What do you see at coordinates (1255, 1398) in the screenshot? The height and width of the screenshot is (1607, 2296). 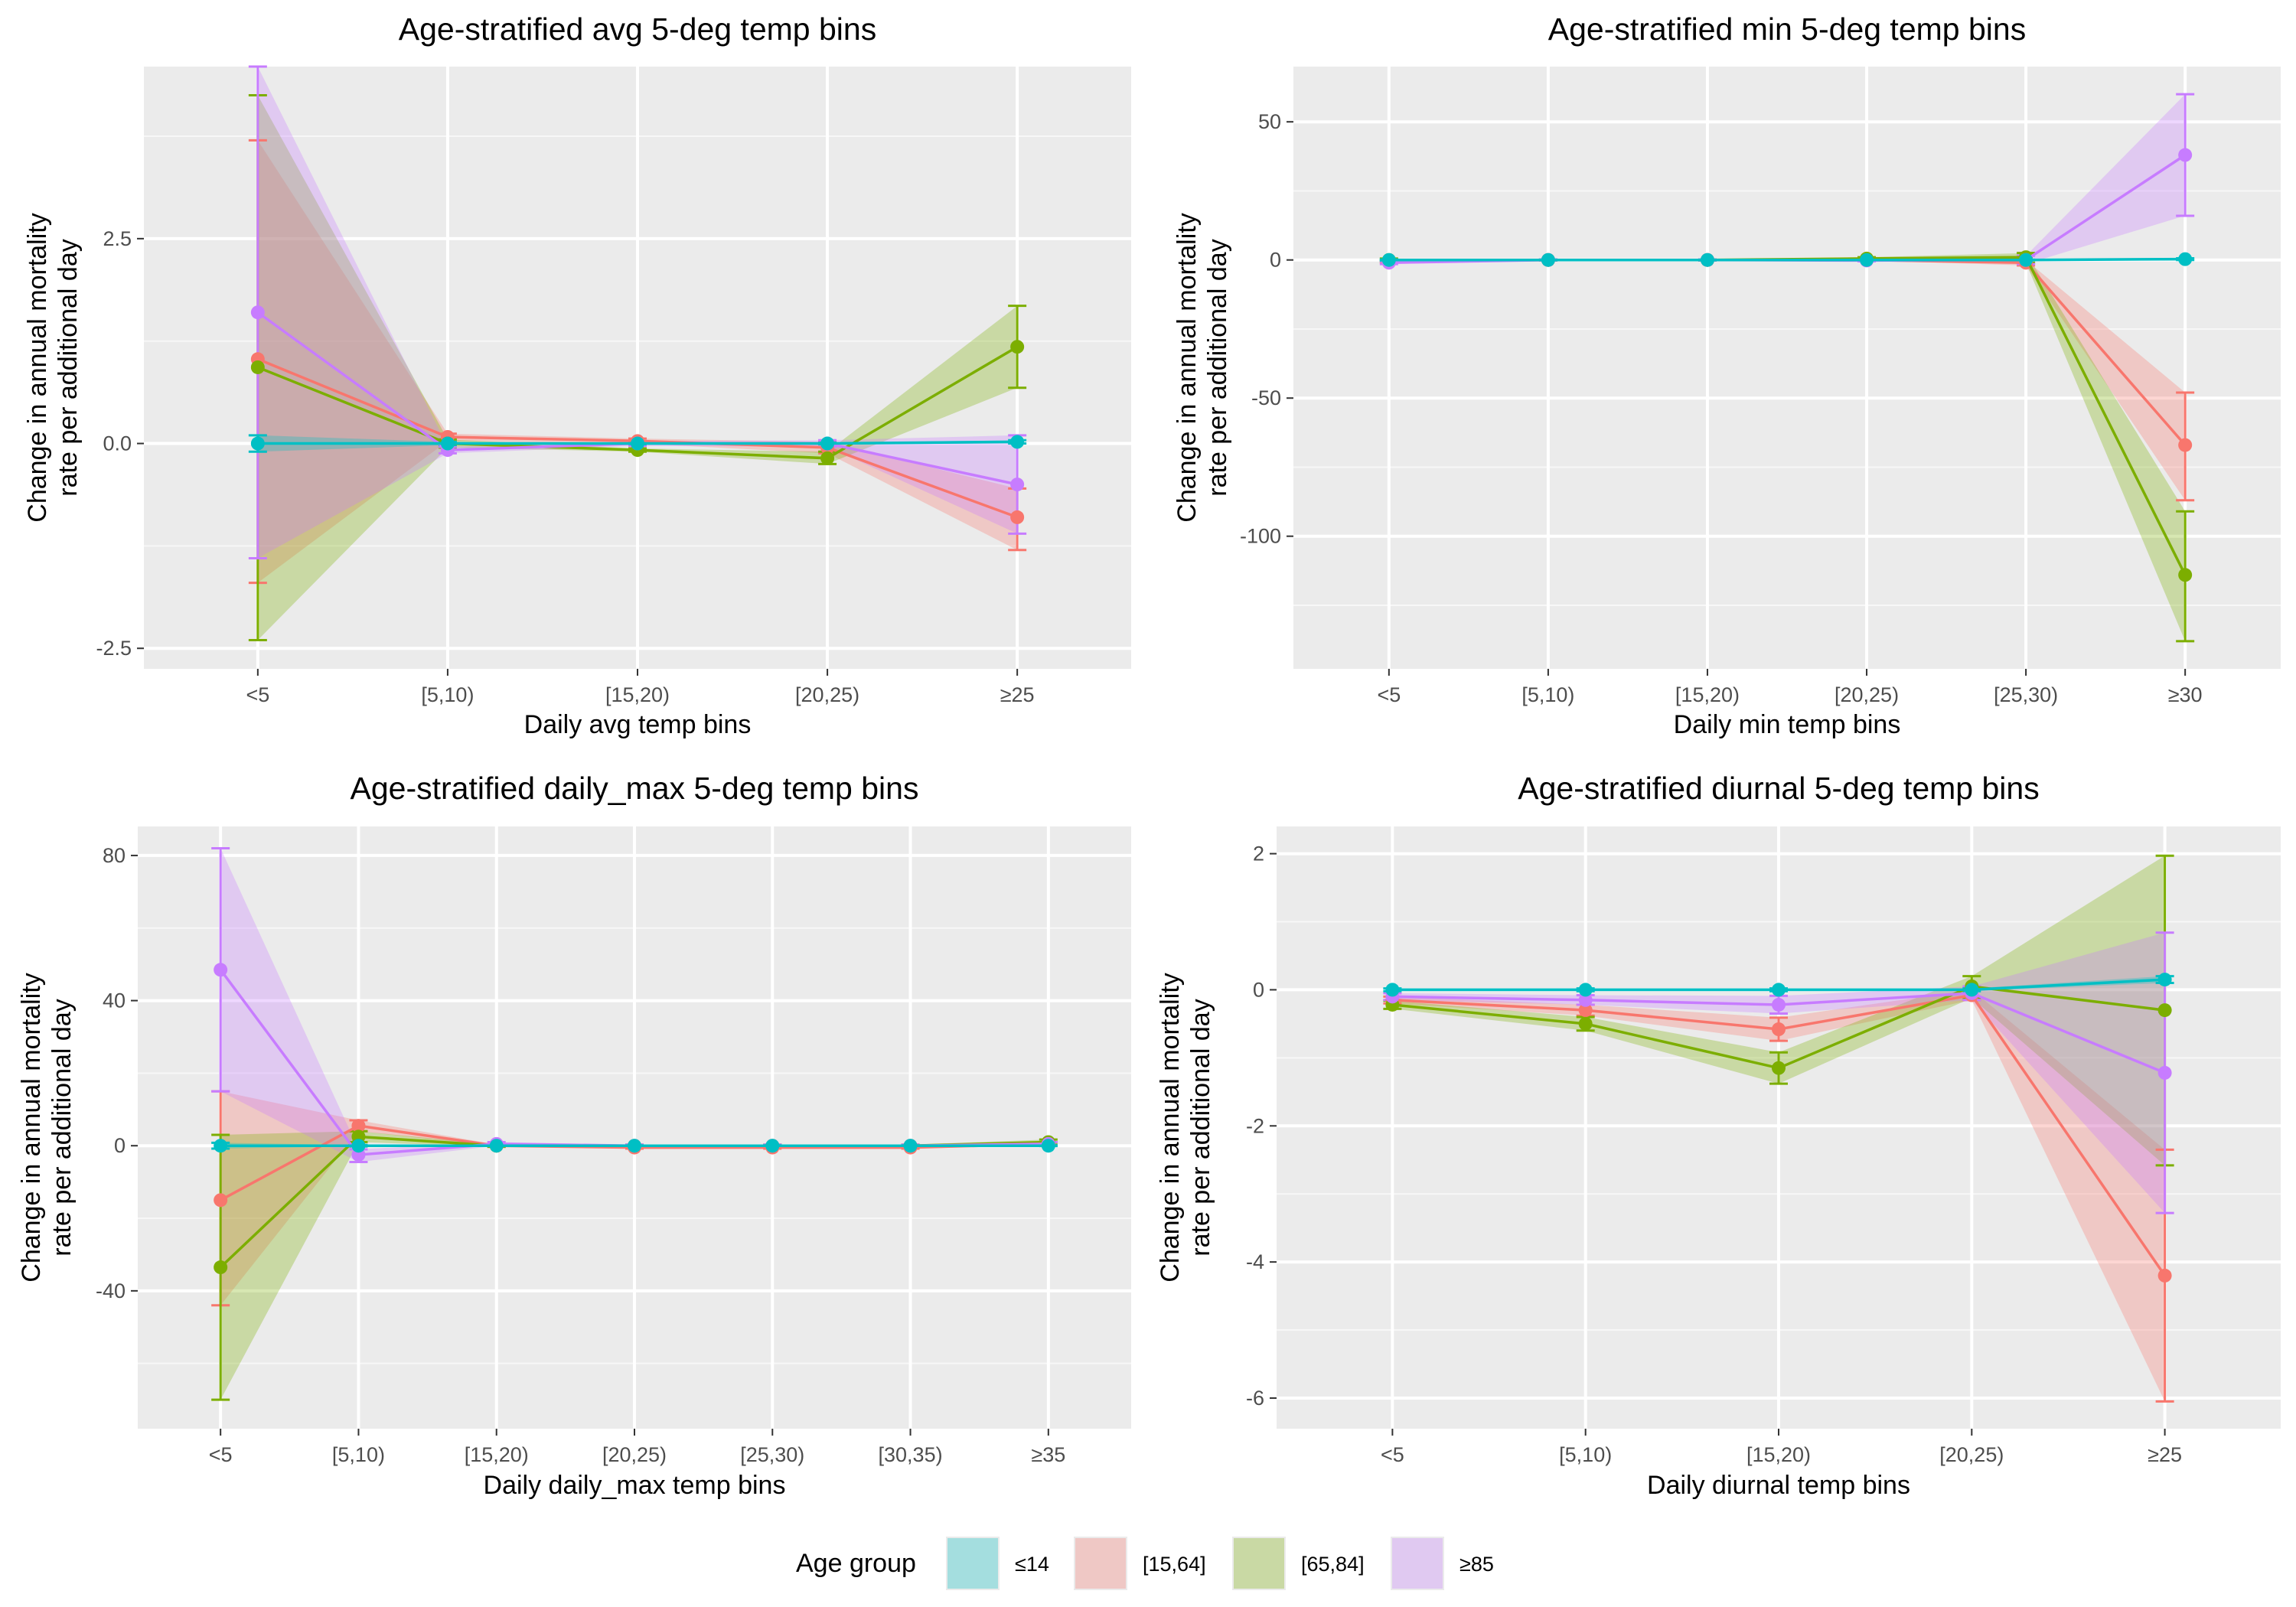 I see `y-tick-label: -6` at bounding box center [1255, 1398].